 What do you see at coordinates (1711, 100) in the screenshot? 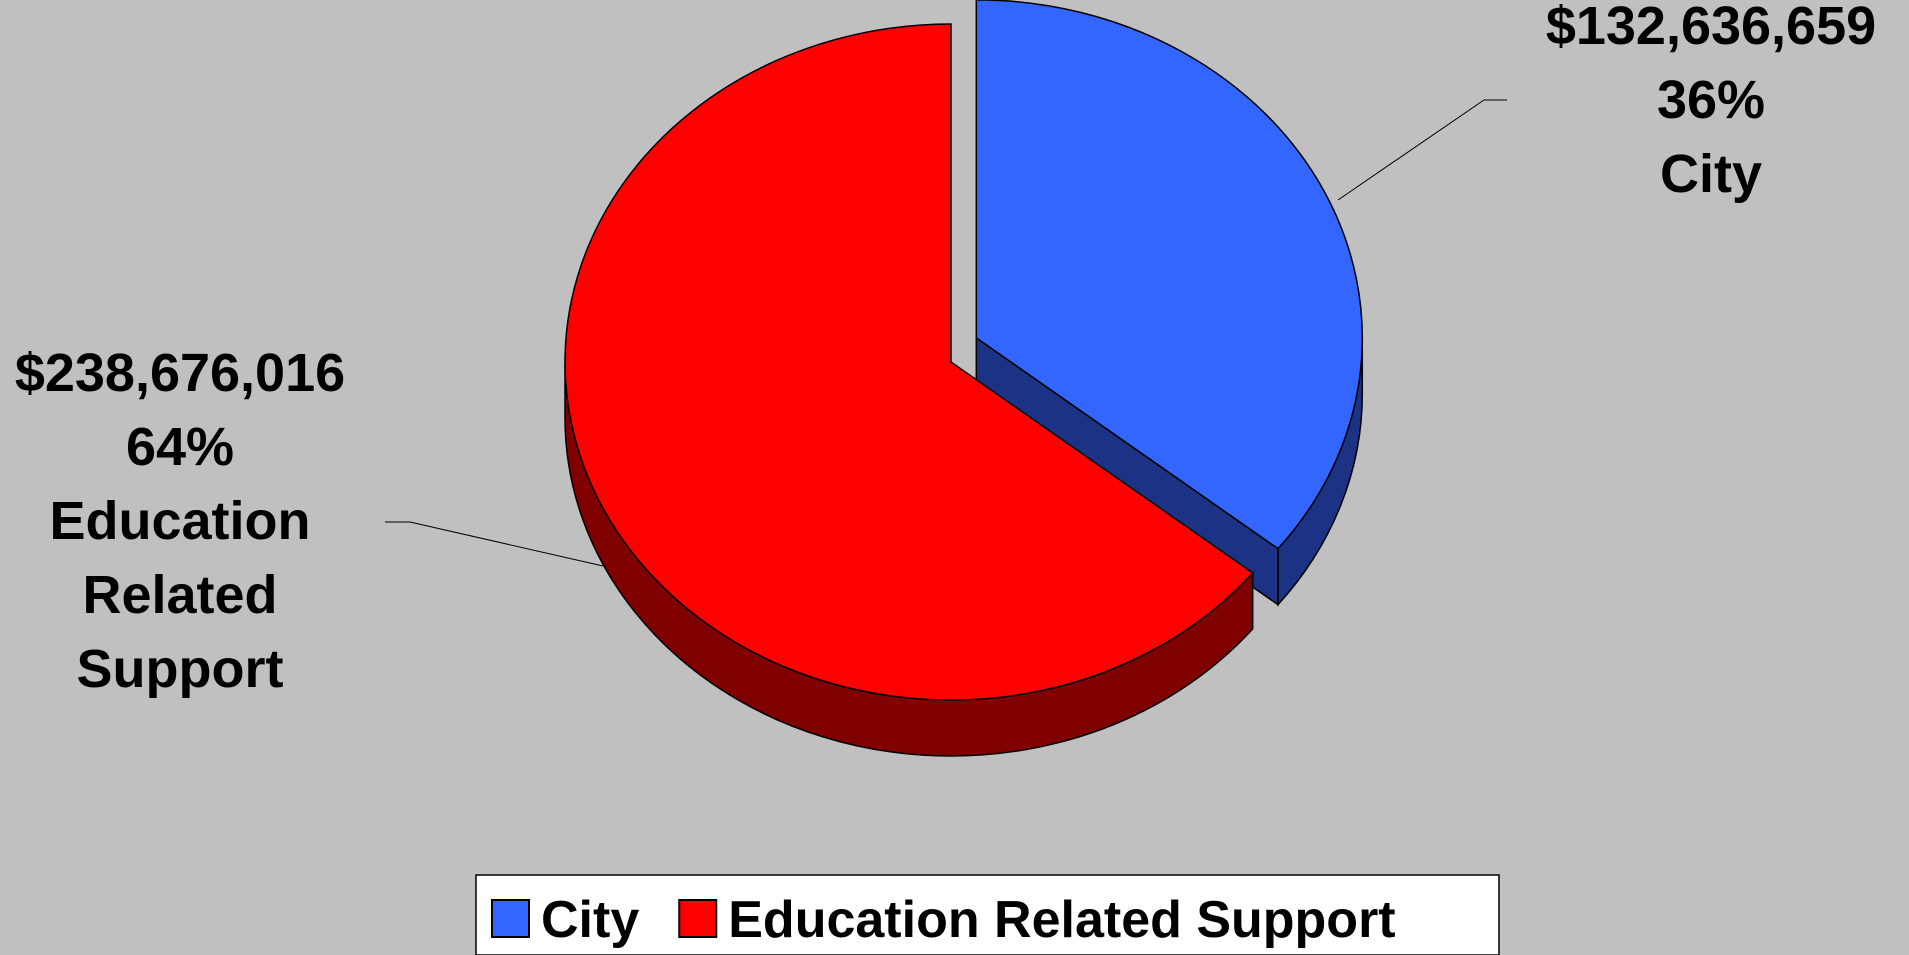
I see `data-label-percent: 36%` at bounding box center [1711, 100].